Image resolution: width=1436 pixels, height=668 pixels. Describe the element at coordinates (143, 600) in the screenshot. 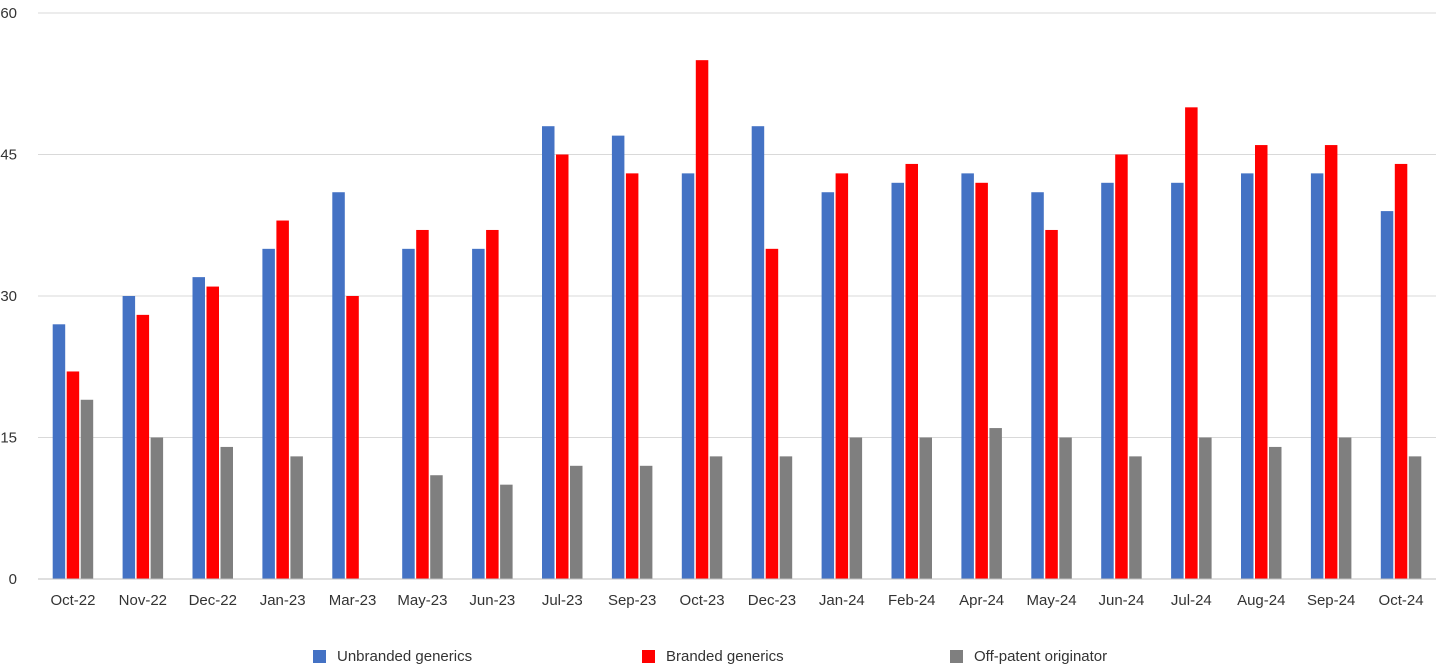

I see `x-tick-label: Nov-22` at that location.